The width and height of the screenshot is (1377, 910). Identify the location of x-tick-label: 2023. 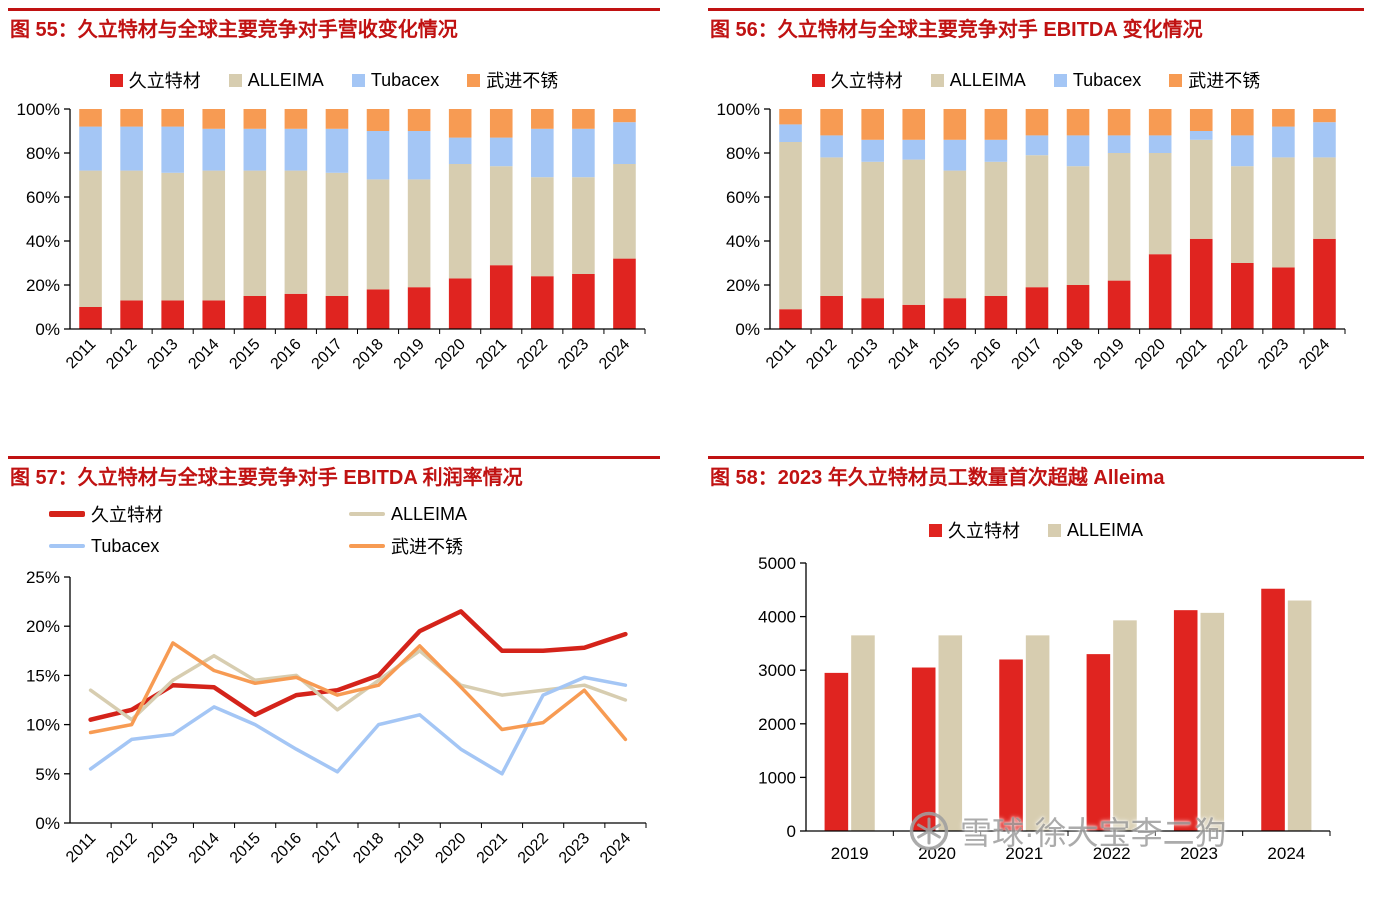
(573, 354).